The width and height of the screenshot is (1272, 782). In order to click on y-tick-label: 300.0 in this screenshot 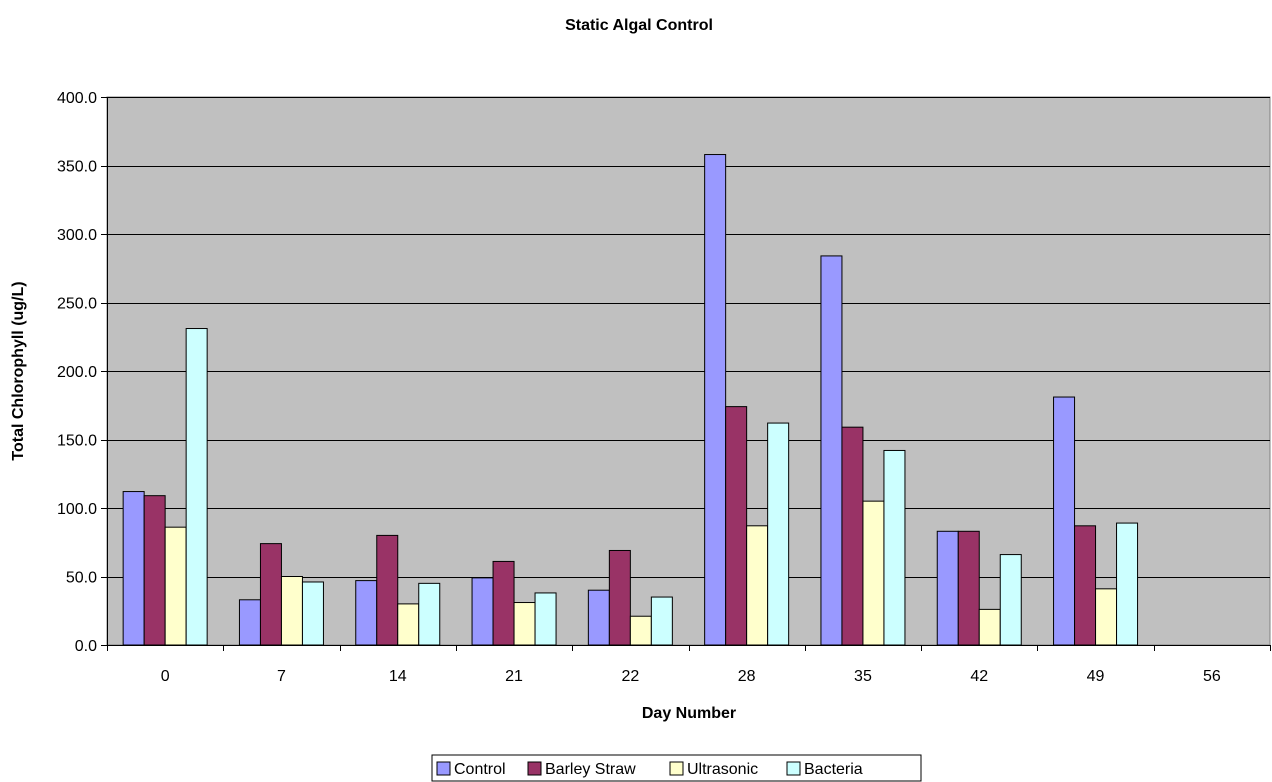, I will do `click(77, 235)`.